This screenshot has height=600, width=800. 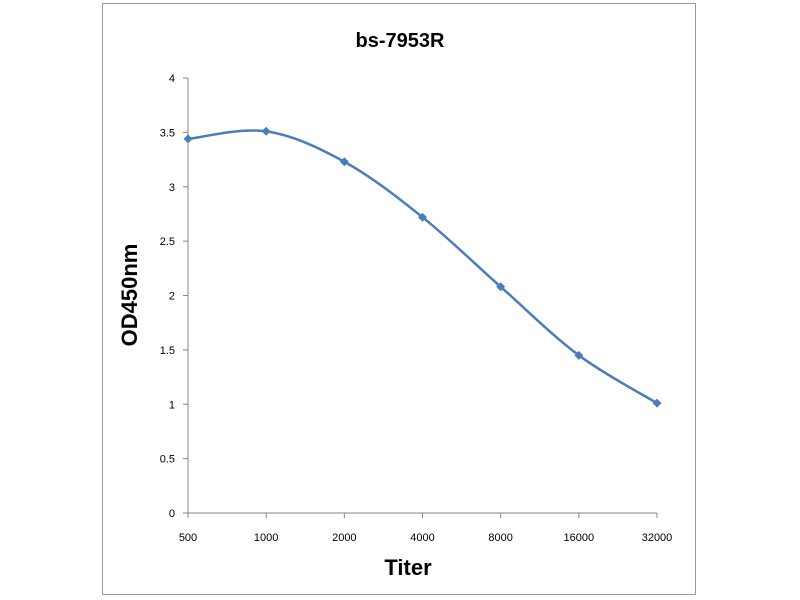 I want to click on y-axis-label: OD450nm, so click(x=129, y=295).